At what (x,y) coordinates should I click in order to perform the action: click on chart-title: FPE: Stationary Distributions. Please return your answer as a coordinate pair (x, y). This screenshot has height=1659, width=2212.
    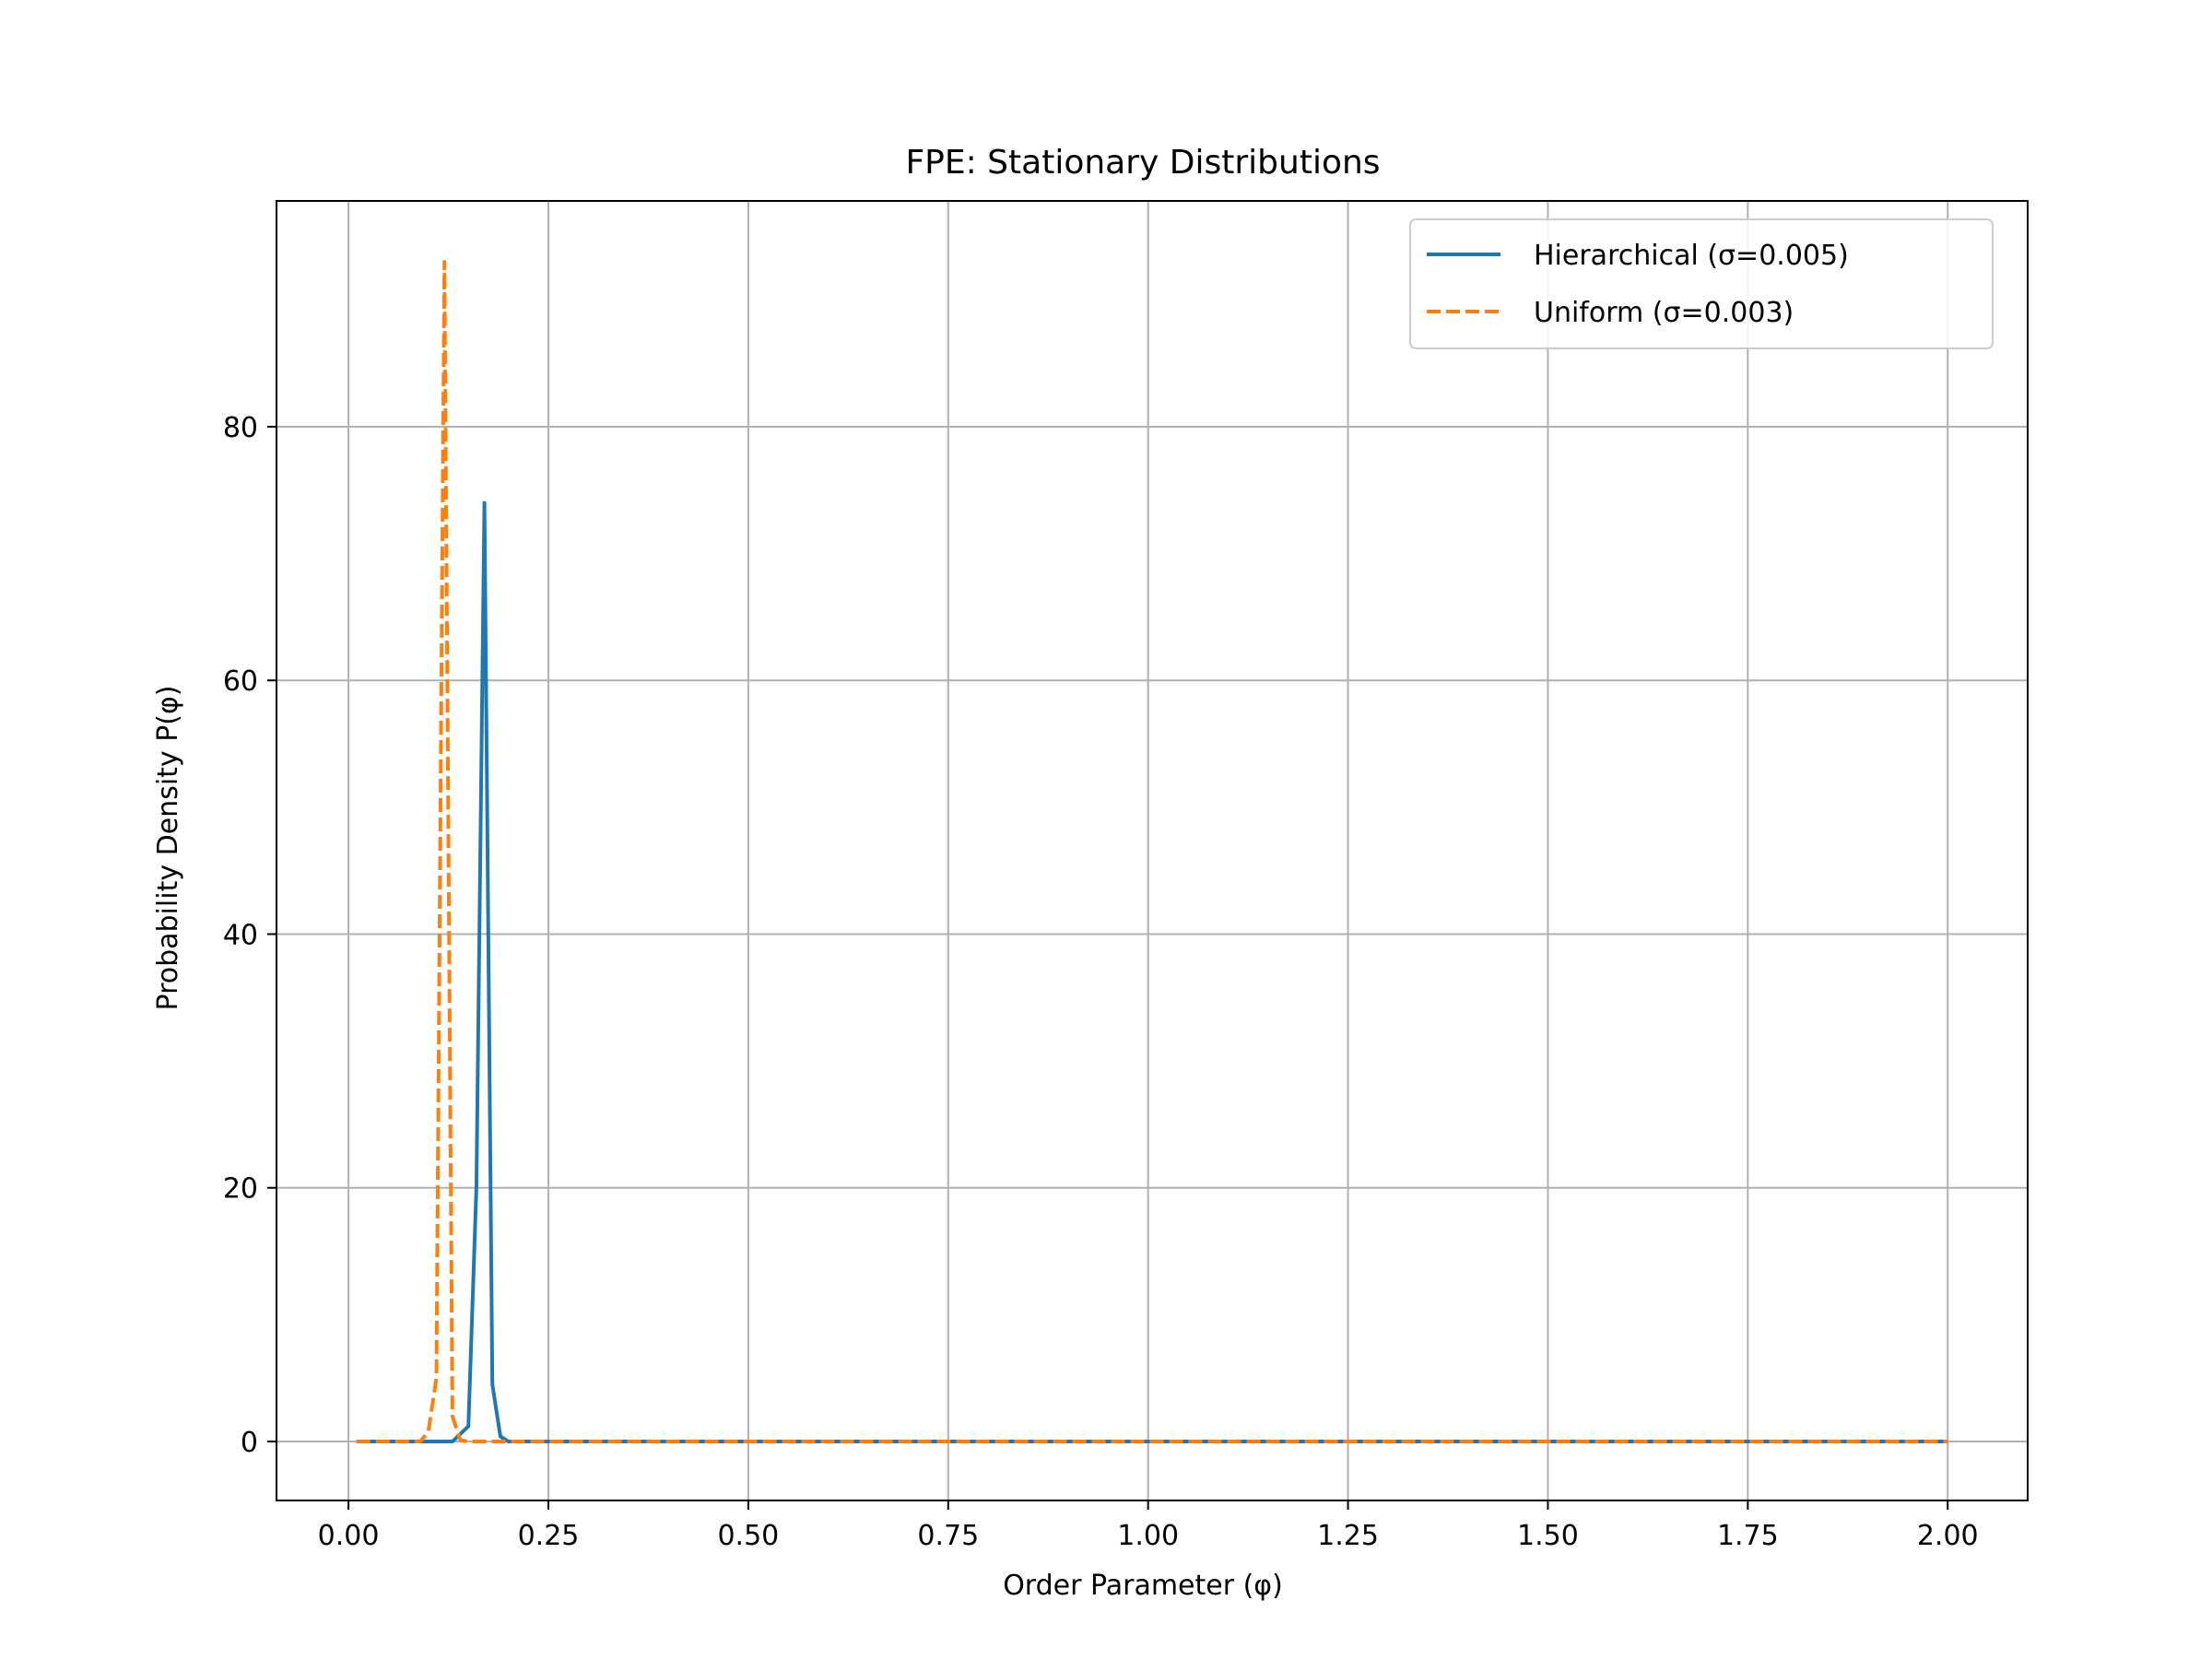
    Looking at the image, I should click on (1142, 163).